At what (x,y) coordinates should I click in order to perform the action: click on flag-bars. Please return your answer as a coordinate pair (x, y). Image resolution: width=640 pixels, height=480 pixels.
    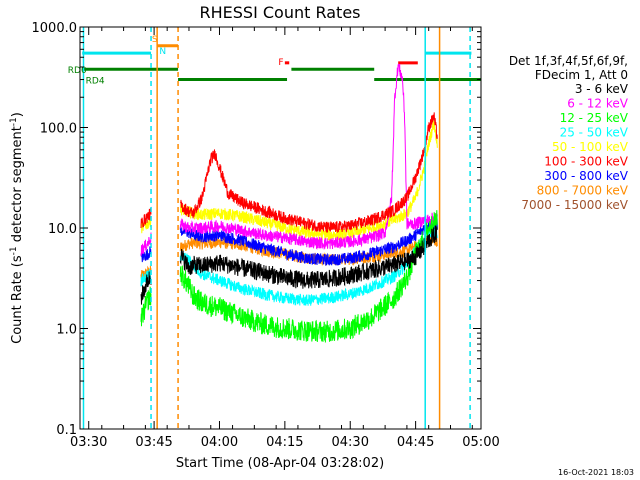
    Looking at the image, I should click on (281, 63).